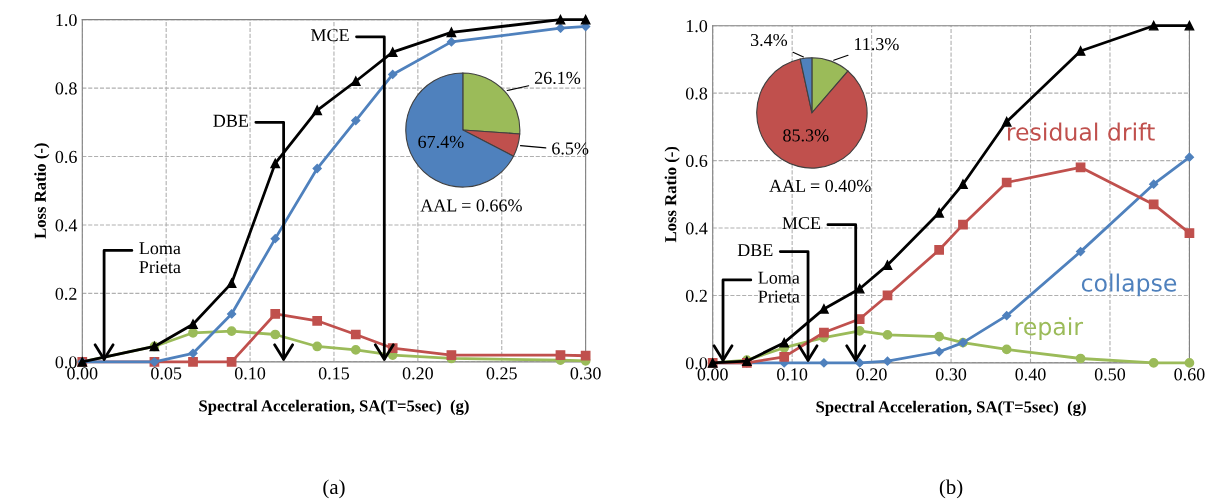 The width and height of the screenshot is (1210, 504). What do you see at coordinates (166, 373) in the screenshot?
I see `x-tick-label: 0.05` at bounding box center [166, 373].